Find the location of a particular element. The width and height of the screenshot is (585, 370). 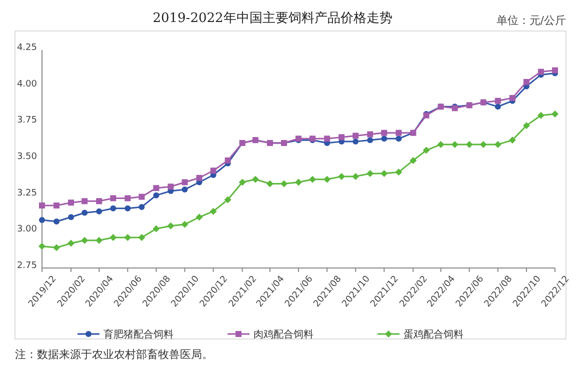

y-tick-label: 3.50 is located at coordinates (27, 157).